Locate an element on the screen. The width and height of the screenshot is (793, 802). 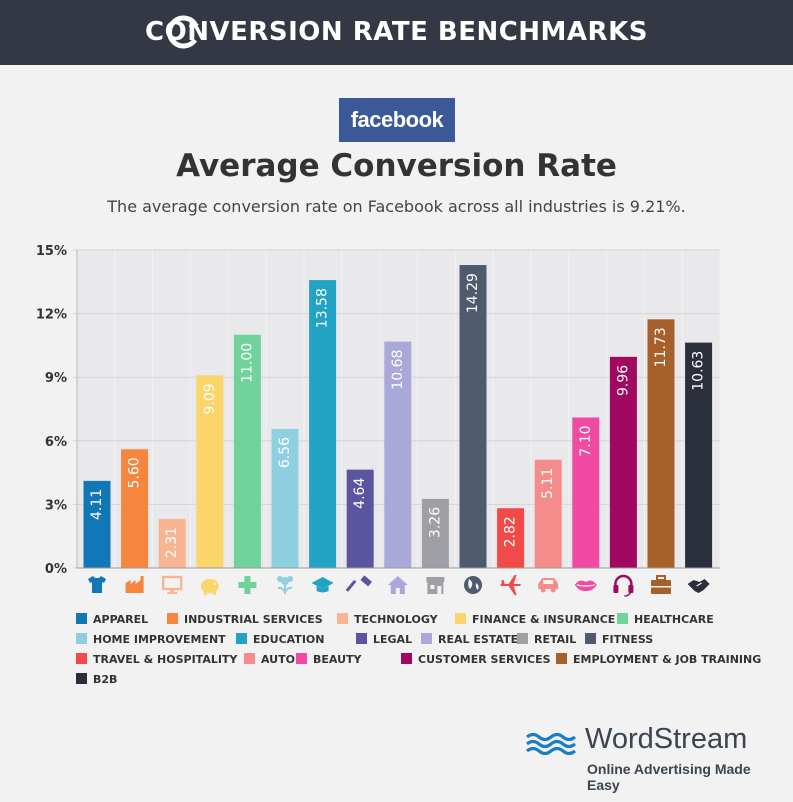
legend-label: APPAREL is located at coordinates (121, 619).